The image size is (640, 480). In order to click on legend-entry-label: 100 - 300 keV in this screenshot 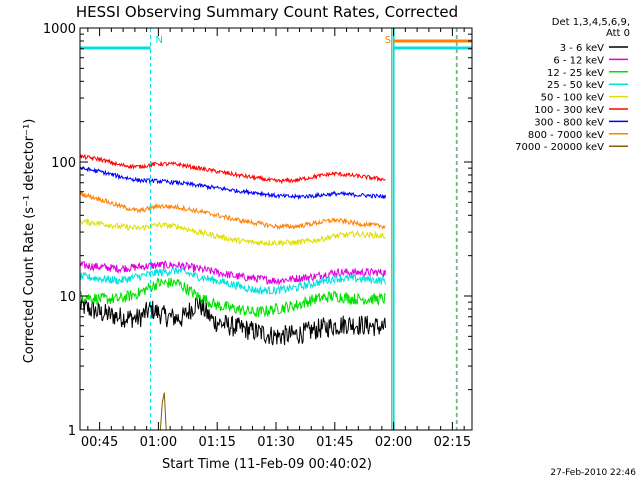, I will do `click(569, 110)`.